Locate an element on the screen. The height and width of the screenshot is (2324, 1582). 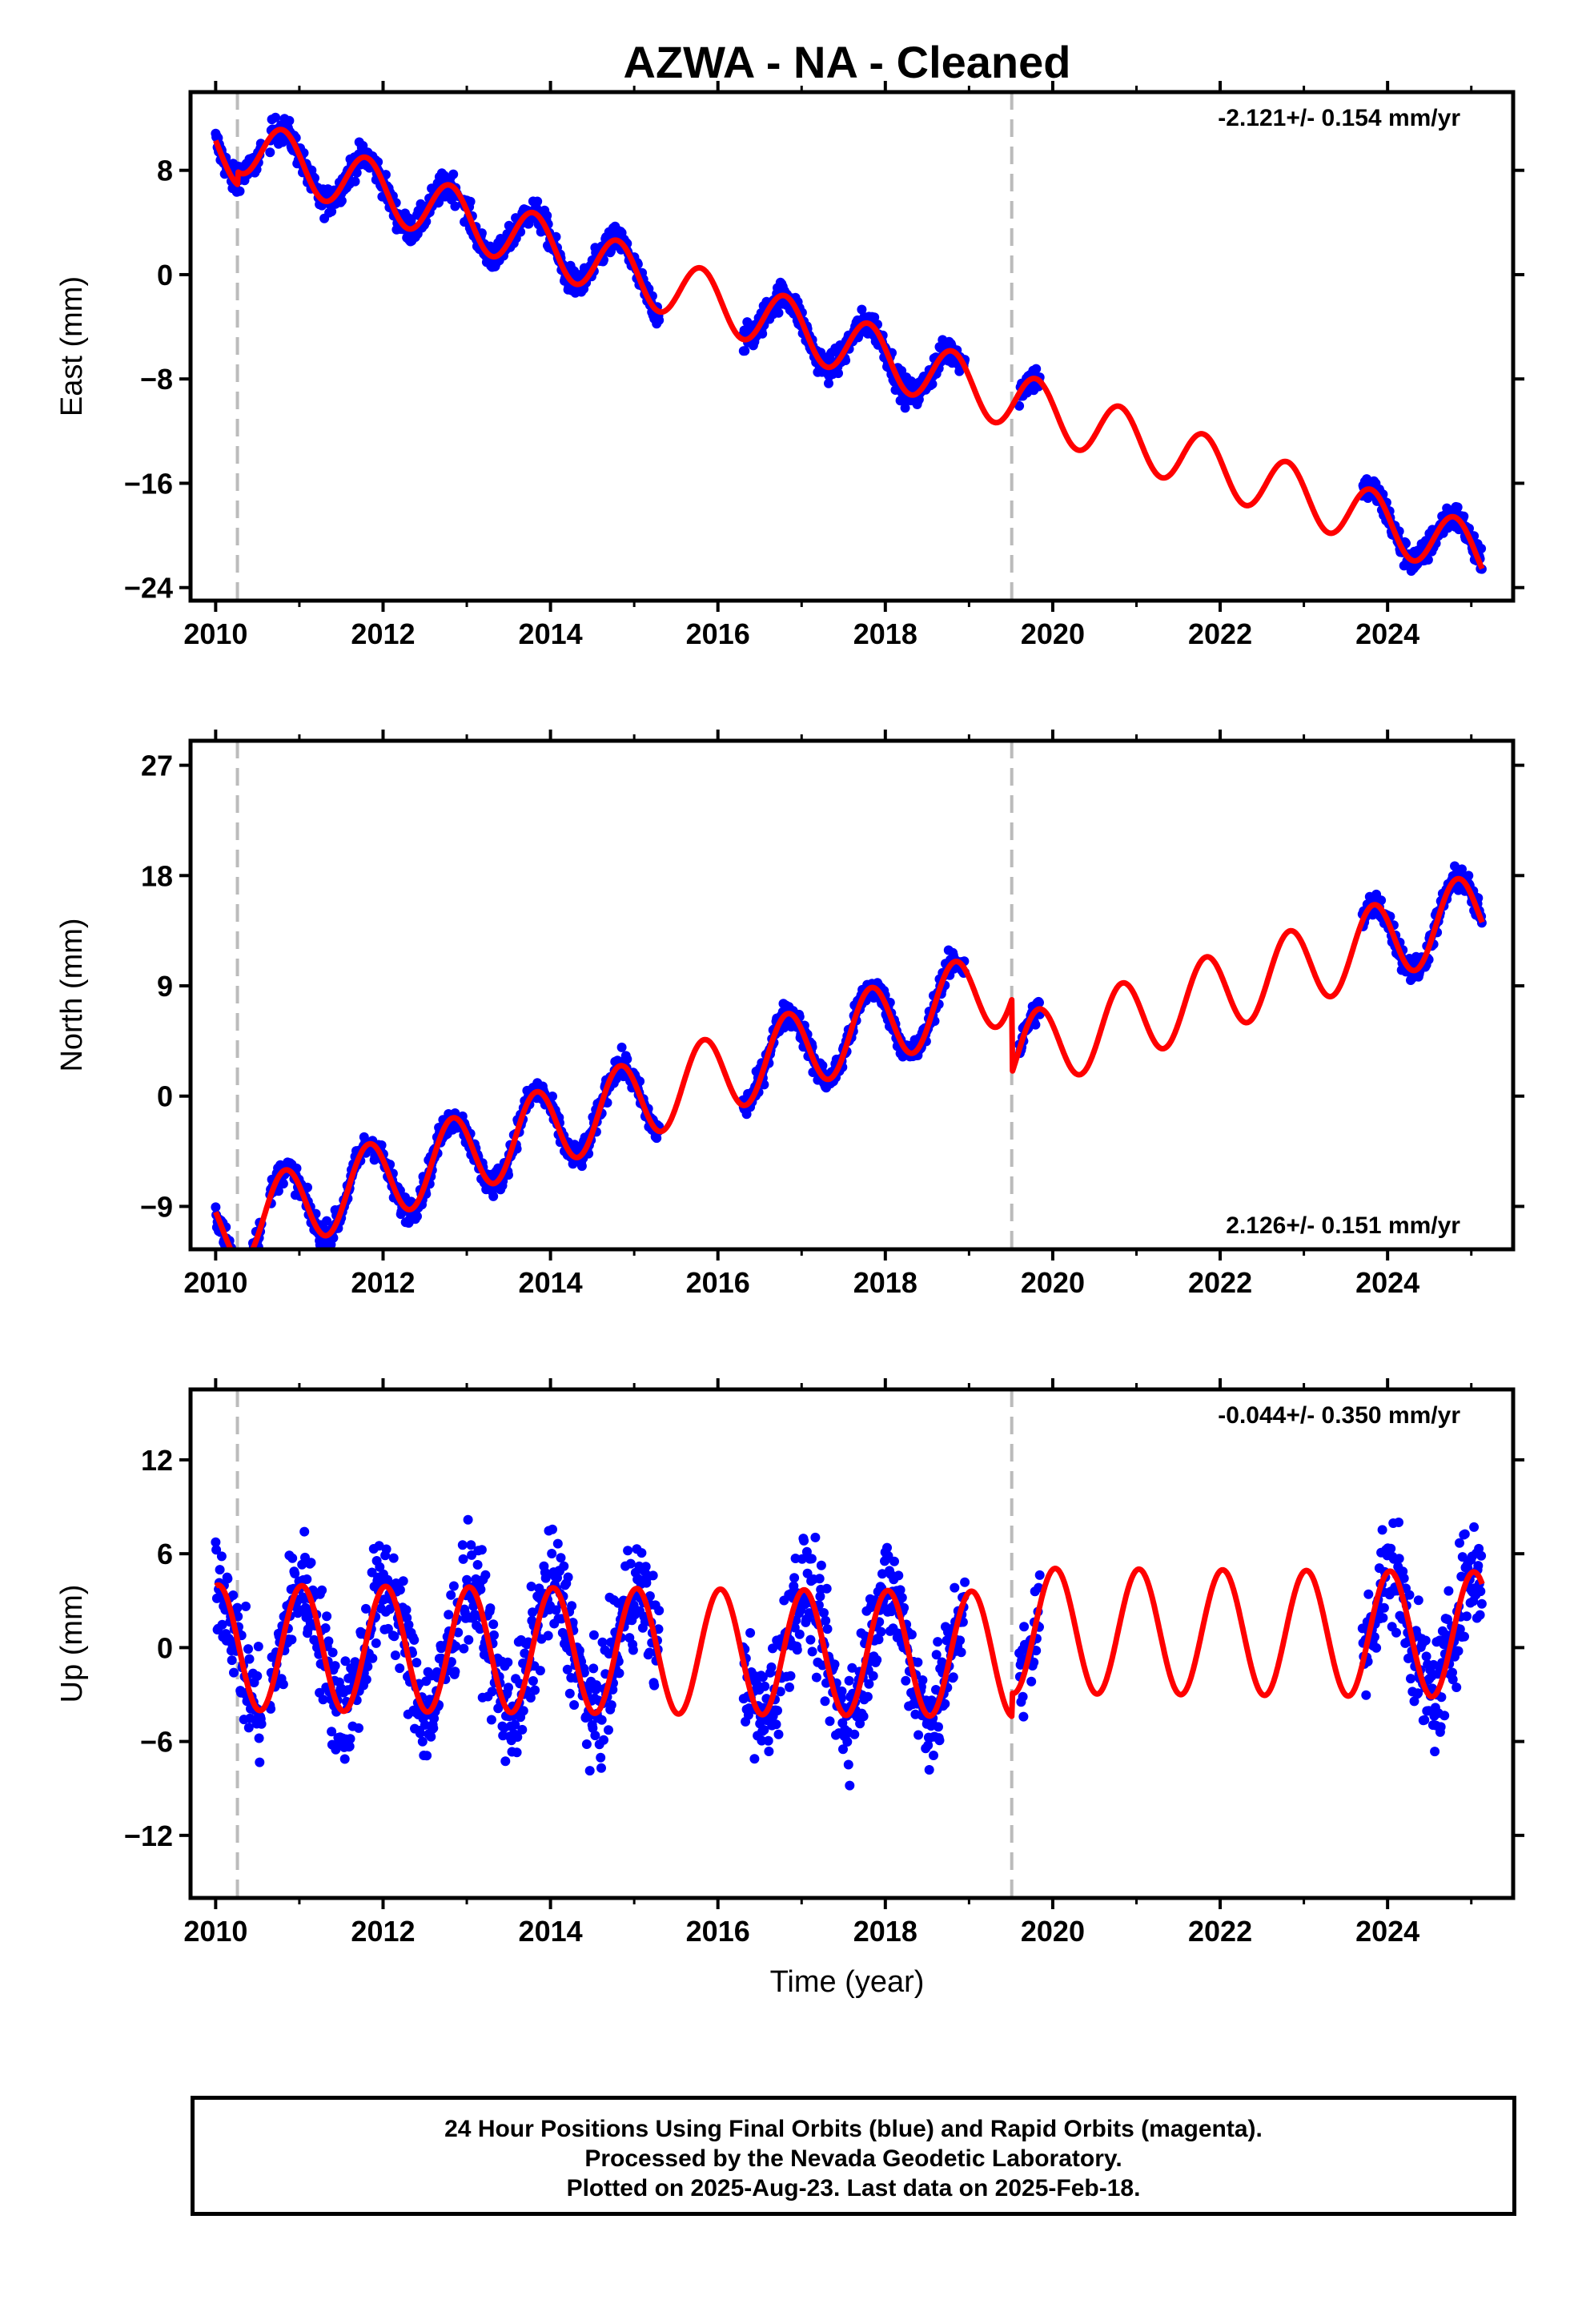
x-tick-label: 2012 is located at coordinates (383, 1282).